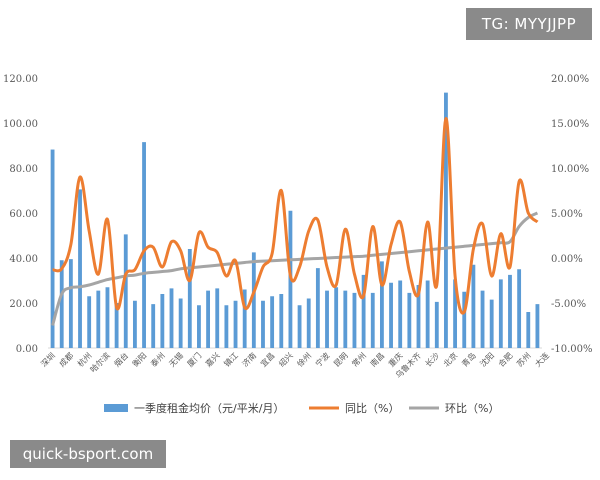 The image size is (600, 480). Describe the element at coordinates (23, 304) in the screenshot. I see `left-tick-label: 20.00` at that location.